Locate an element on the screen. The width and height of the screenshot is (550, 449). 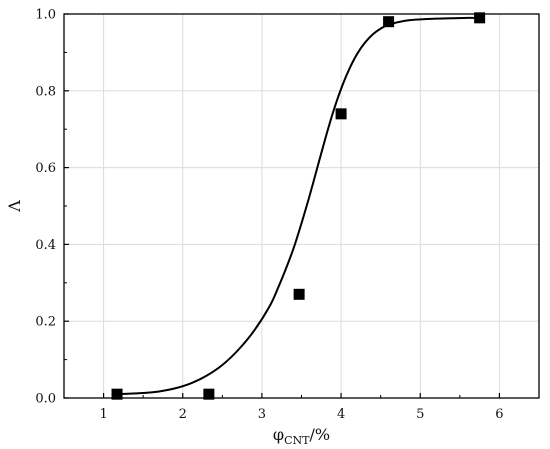
y-tick-label: 1.0 is located at coordinates (45, 15).